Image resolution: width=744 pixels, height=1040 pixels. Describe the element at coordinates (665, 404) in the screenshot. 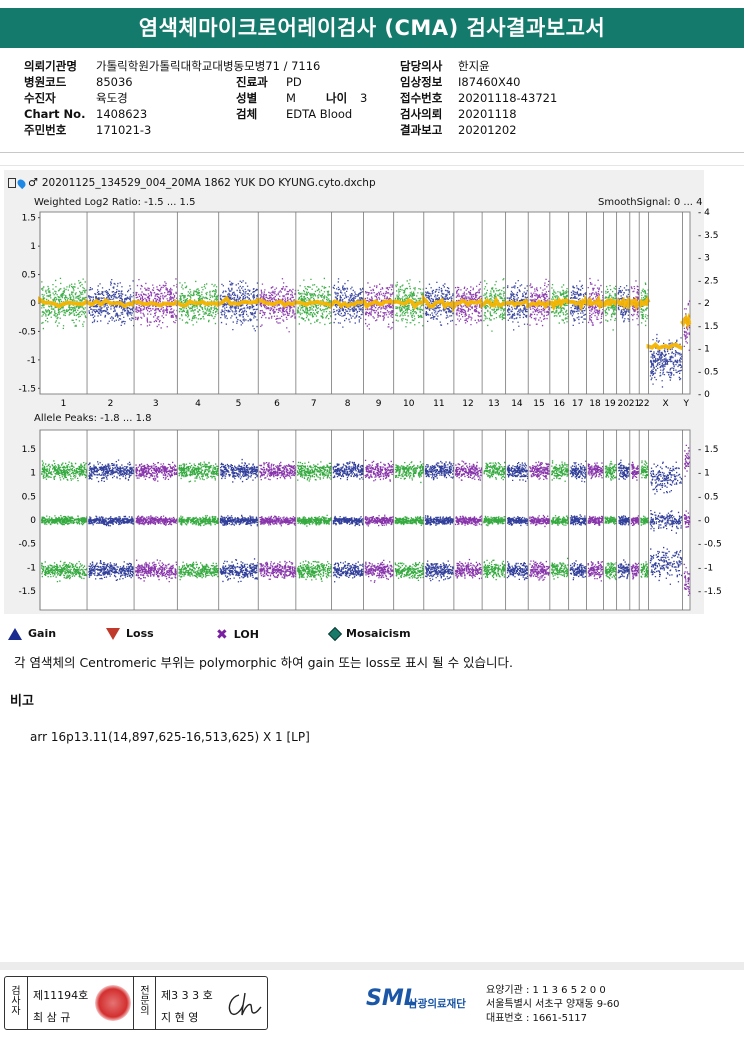

I see `chromosome-label: X` at that location.